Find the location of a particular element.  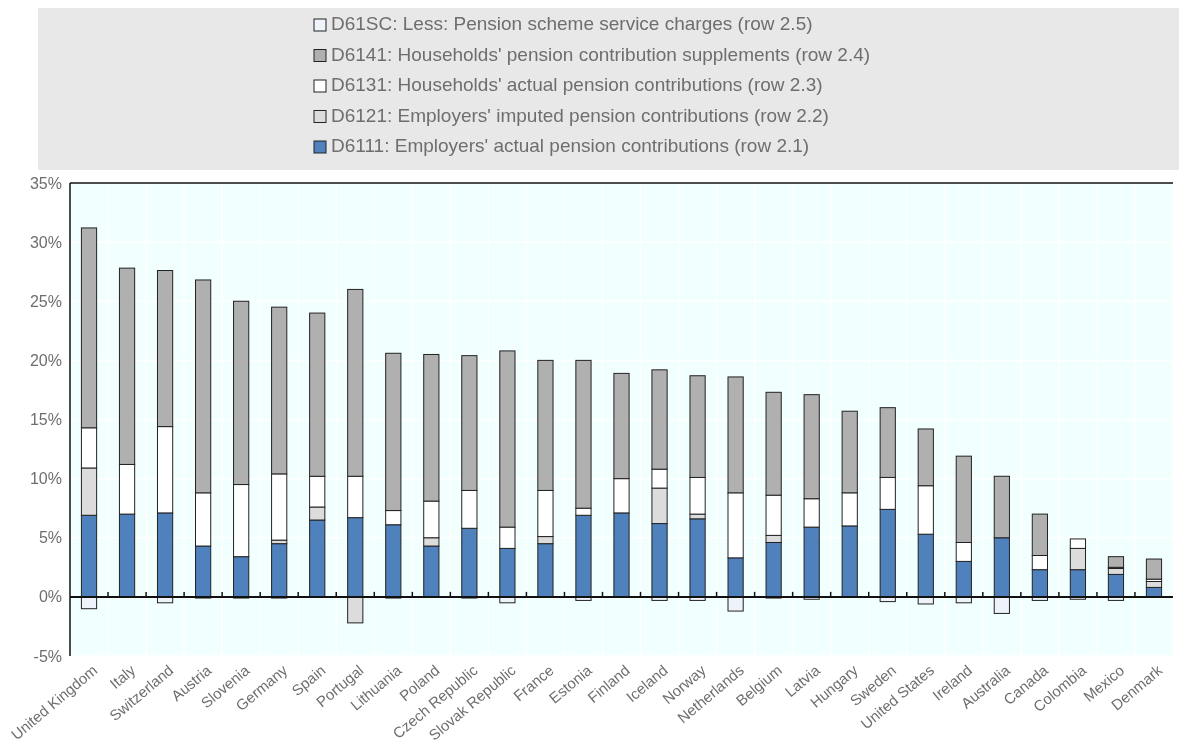

legend-label: D6121: Employers' imputed pension contributions (row 2.2) is located at coordinates (580, 115).